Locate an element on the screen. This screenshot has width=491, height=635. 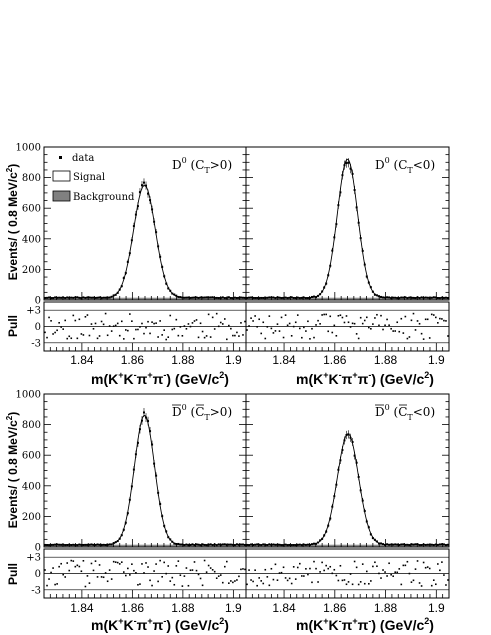
legend-data-label: data is located at coordinates (83, 158).